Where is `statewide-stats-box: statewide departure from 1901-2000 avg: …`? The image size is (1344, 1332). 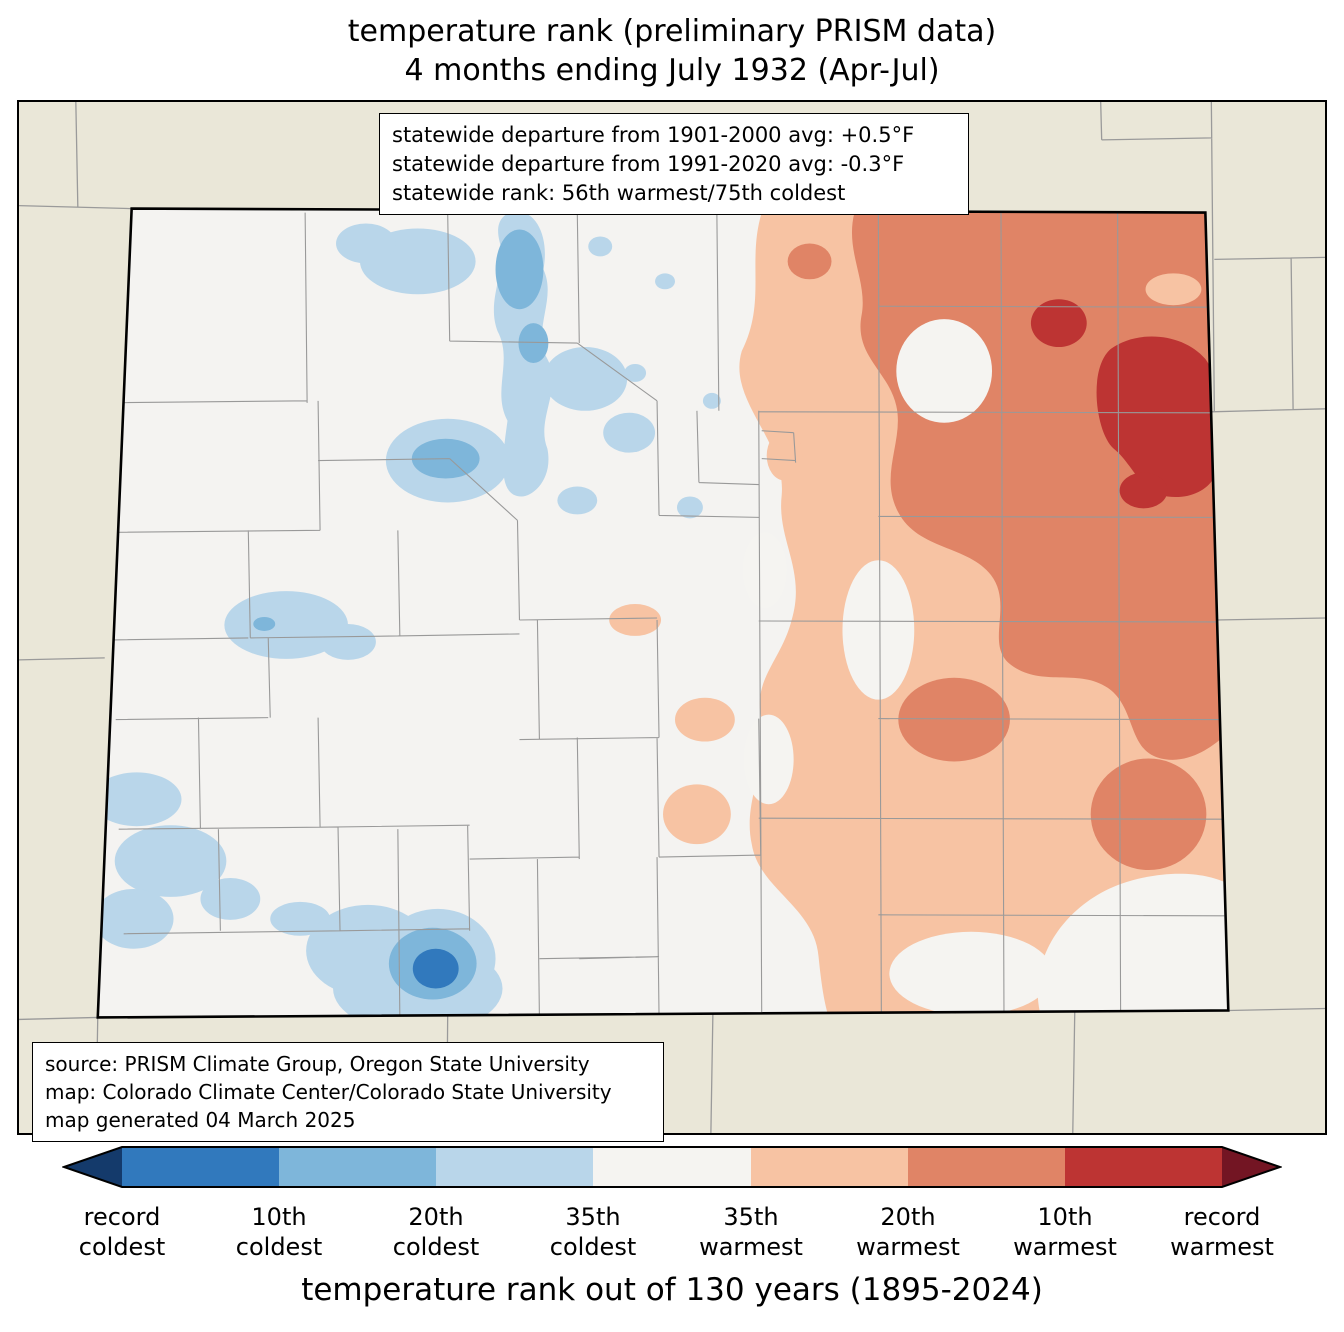
statewide-stats-box: statewide departure from 1901-2000 avg: … is located at coordinates (674, 164).